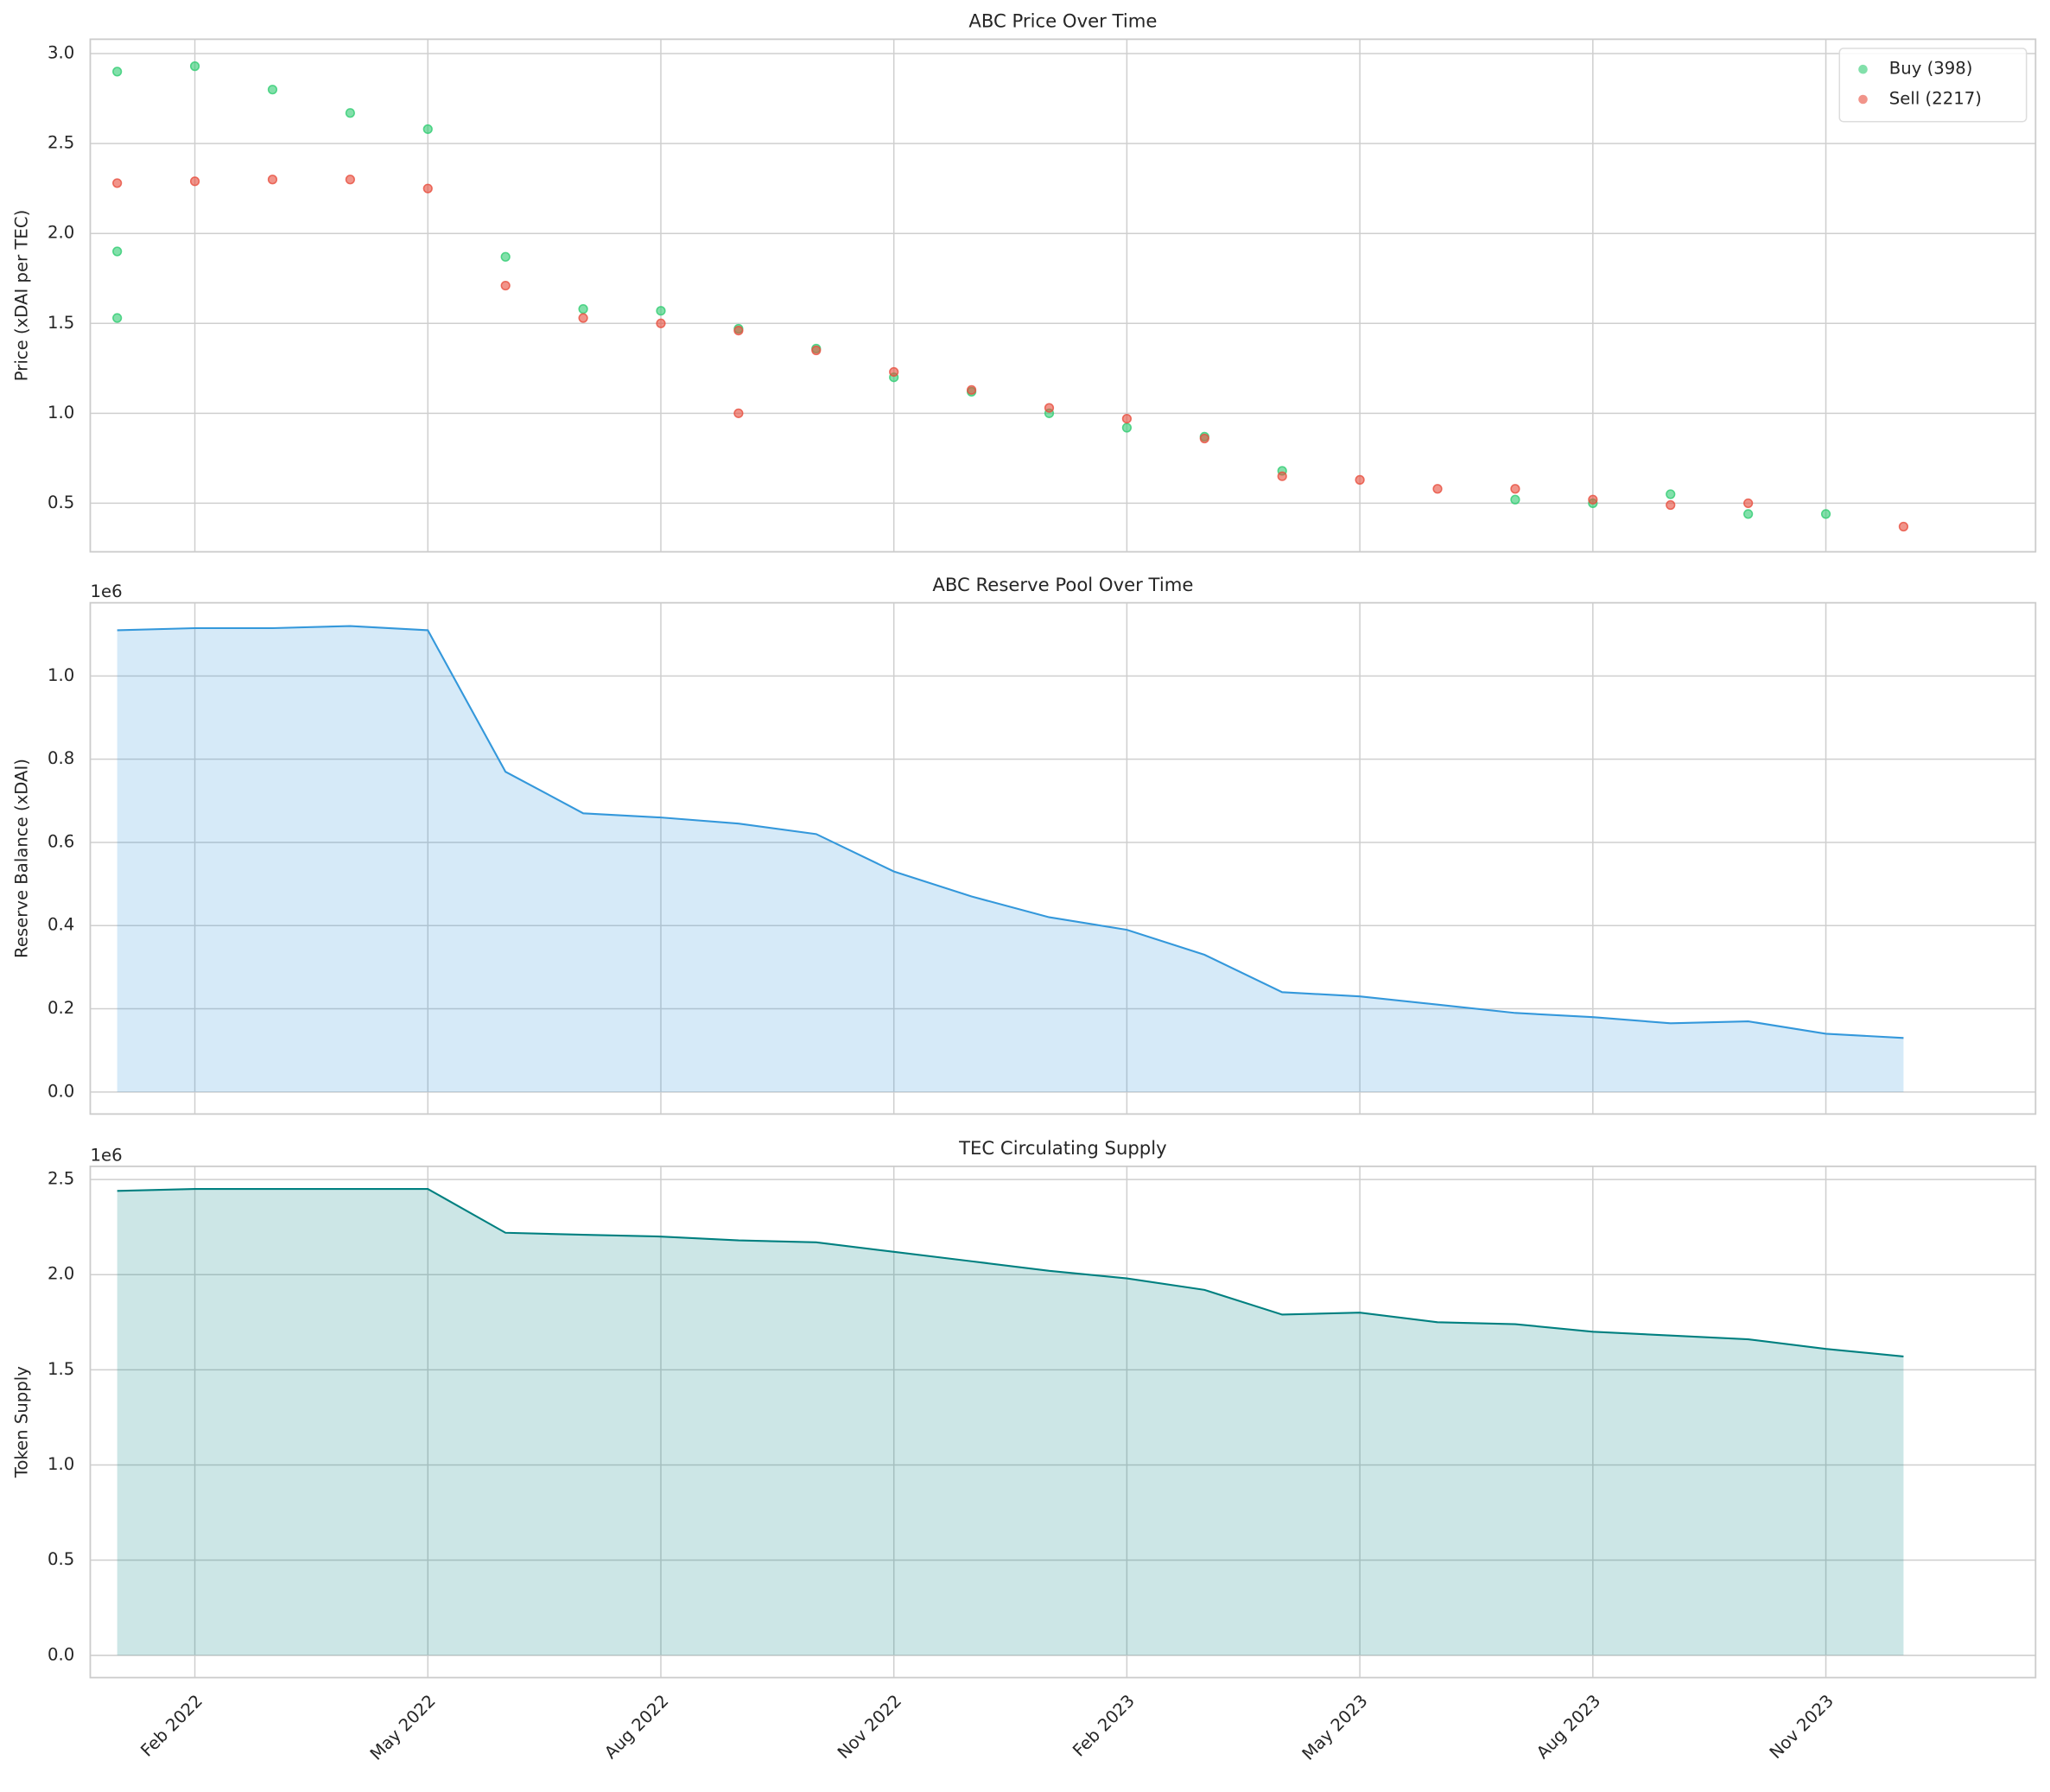  I want to click on x-tick-label: Feb 2022, so click(171, 1726).